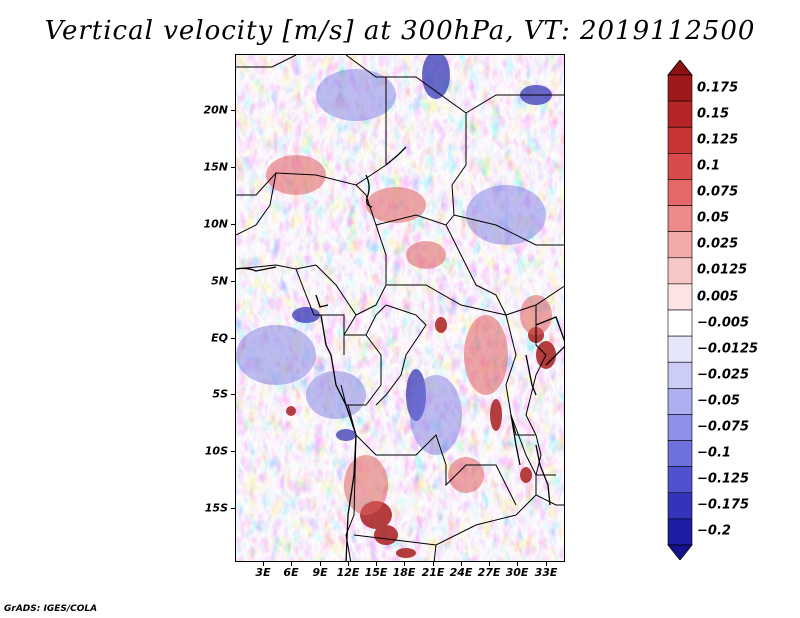 The image size is (800, 618). What do you see at coordinates (546, 572) in the screenshot?
I see `lon-tick-label: 33E` at bounding box center [546, 572].